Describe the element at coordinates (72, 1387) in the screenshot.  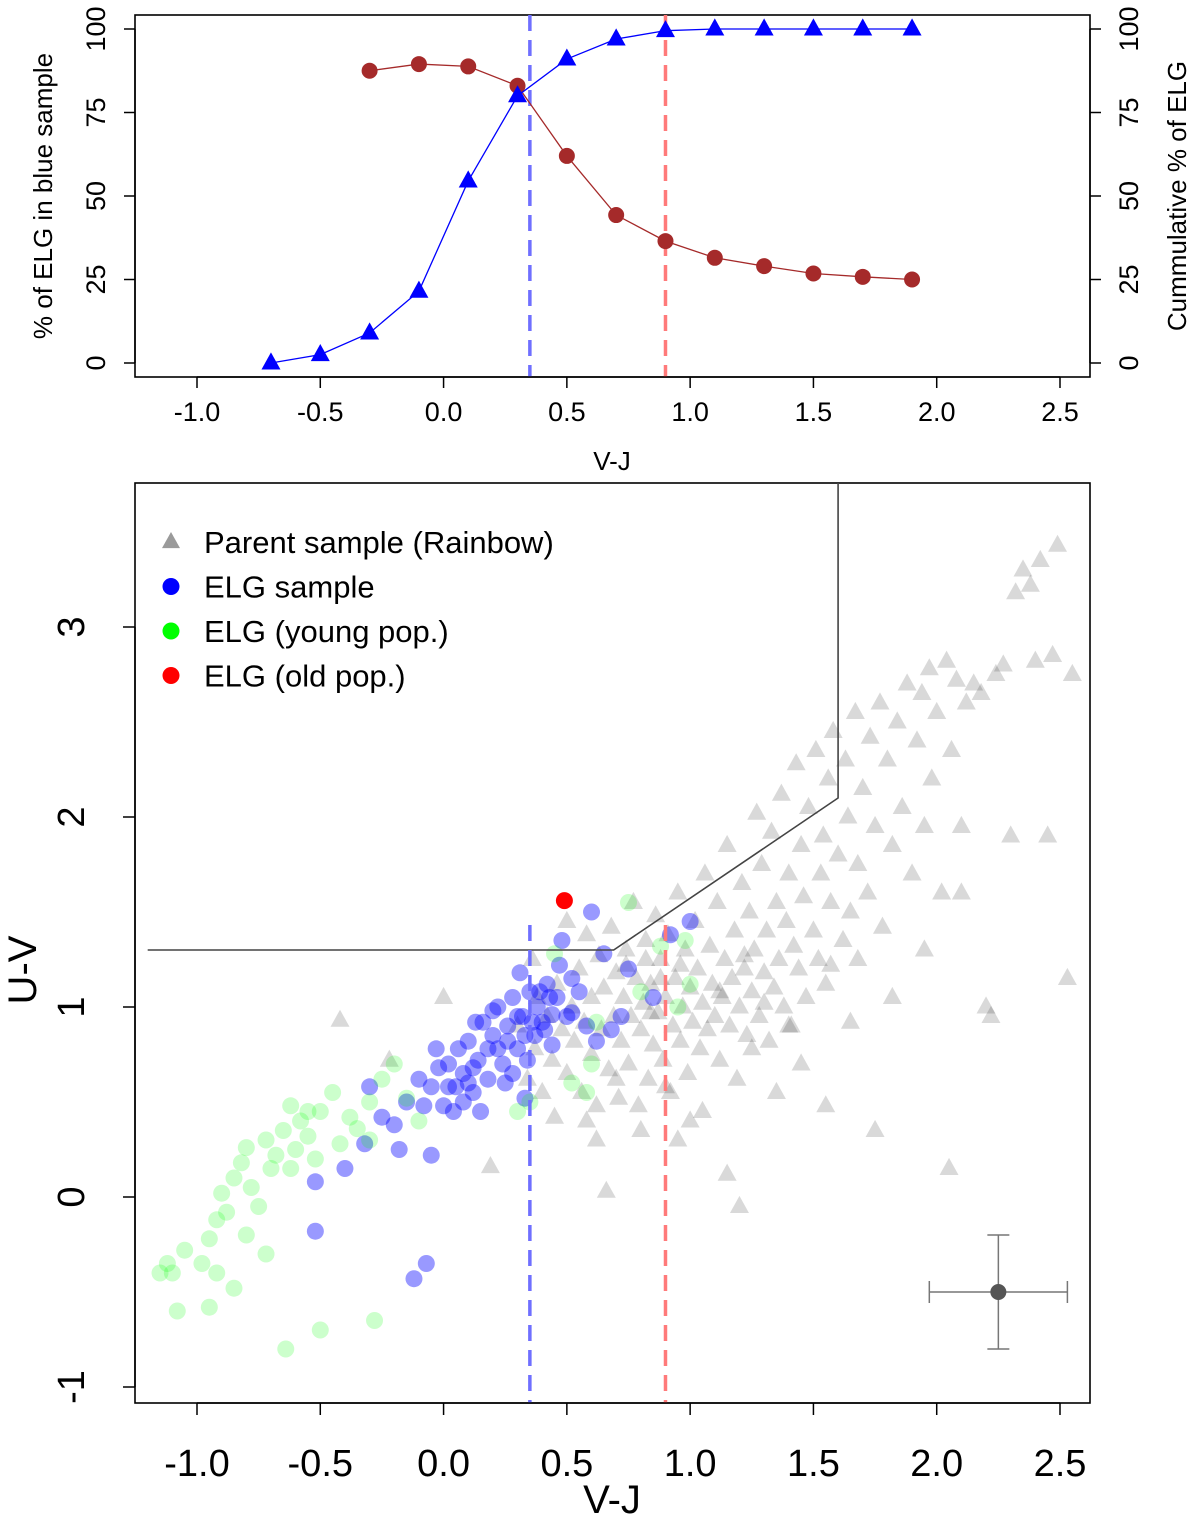
I see `bottom-y-tick-label: -1` at that location.